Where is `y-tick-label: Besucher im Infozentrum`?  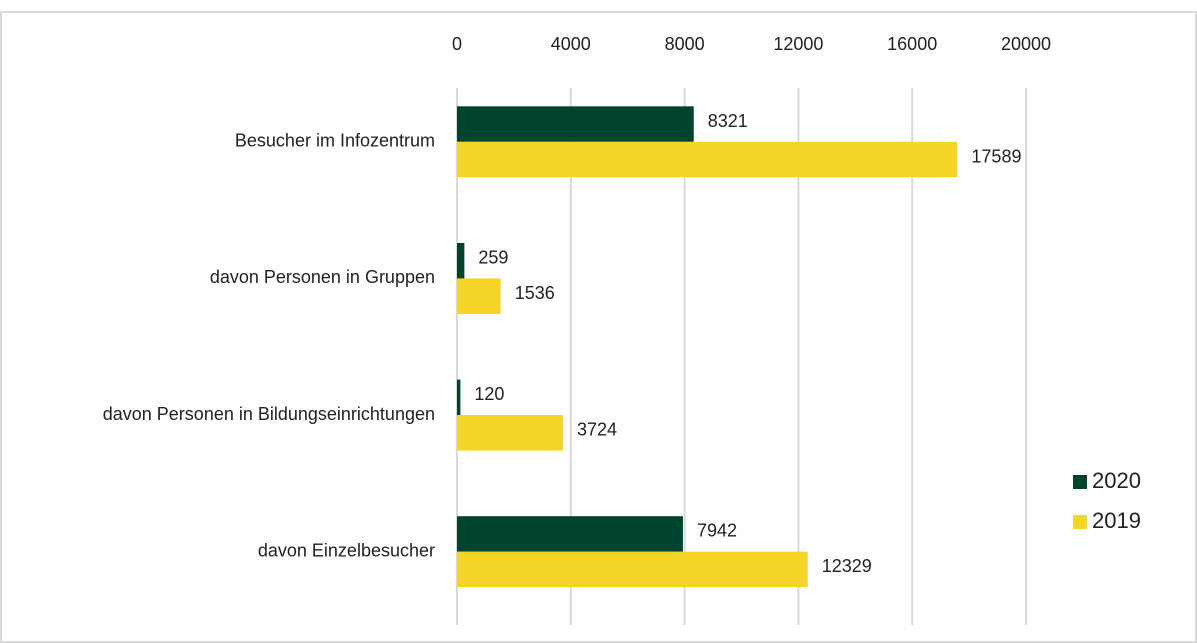
y-tick-label: Besucher im Infozentrum is located at coordinates (335, 141).